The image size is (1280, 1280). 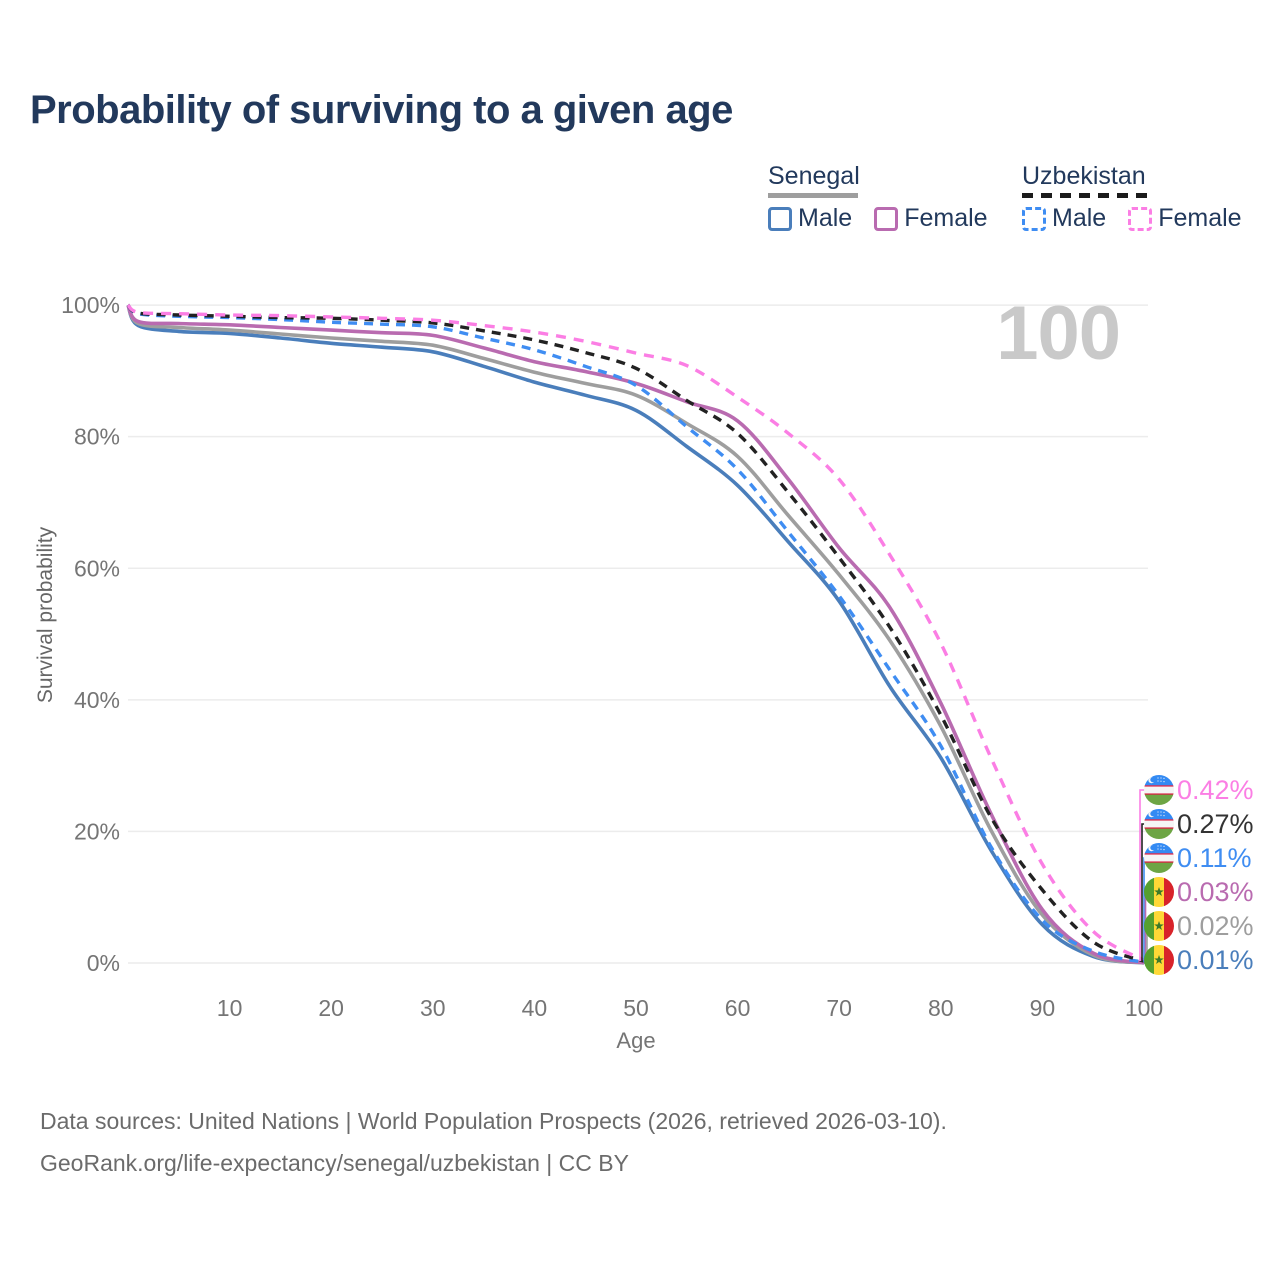 What do you see at coordinates (381, 110) in the screenshot?
I see `page-title: Probability of surviving to a given age` at bounding box center [381, 110].